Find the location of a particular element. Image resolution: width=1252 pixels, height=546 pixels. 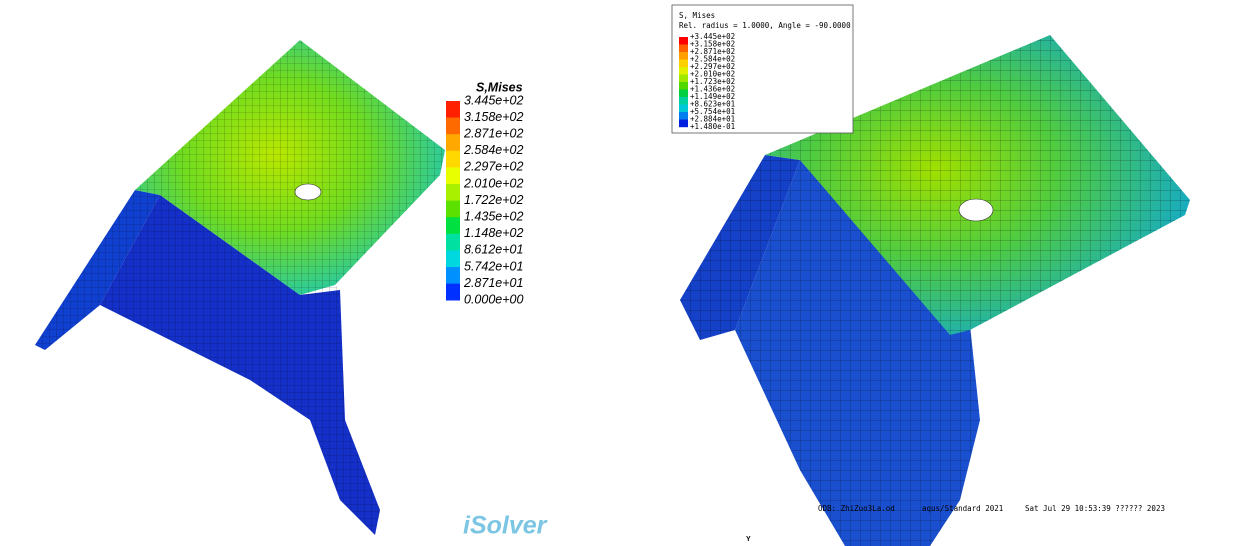

legend-label: 0.000e+00 is located at coordinates (493, 299).